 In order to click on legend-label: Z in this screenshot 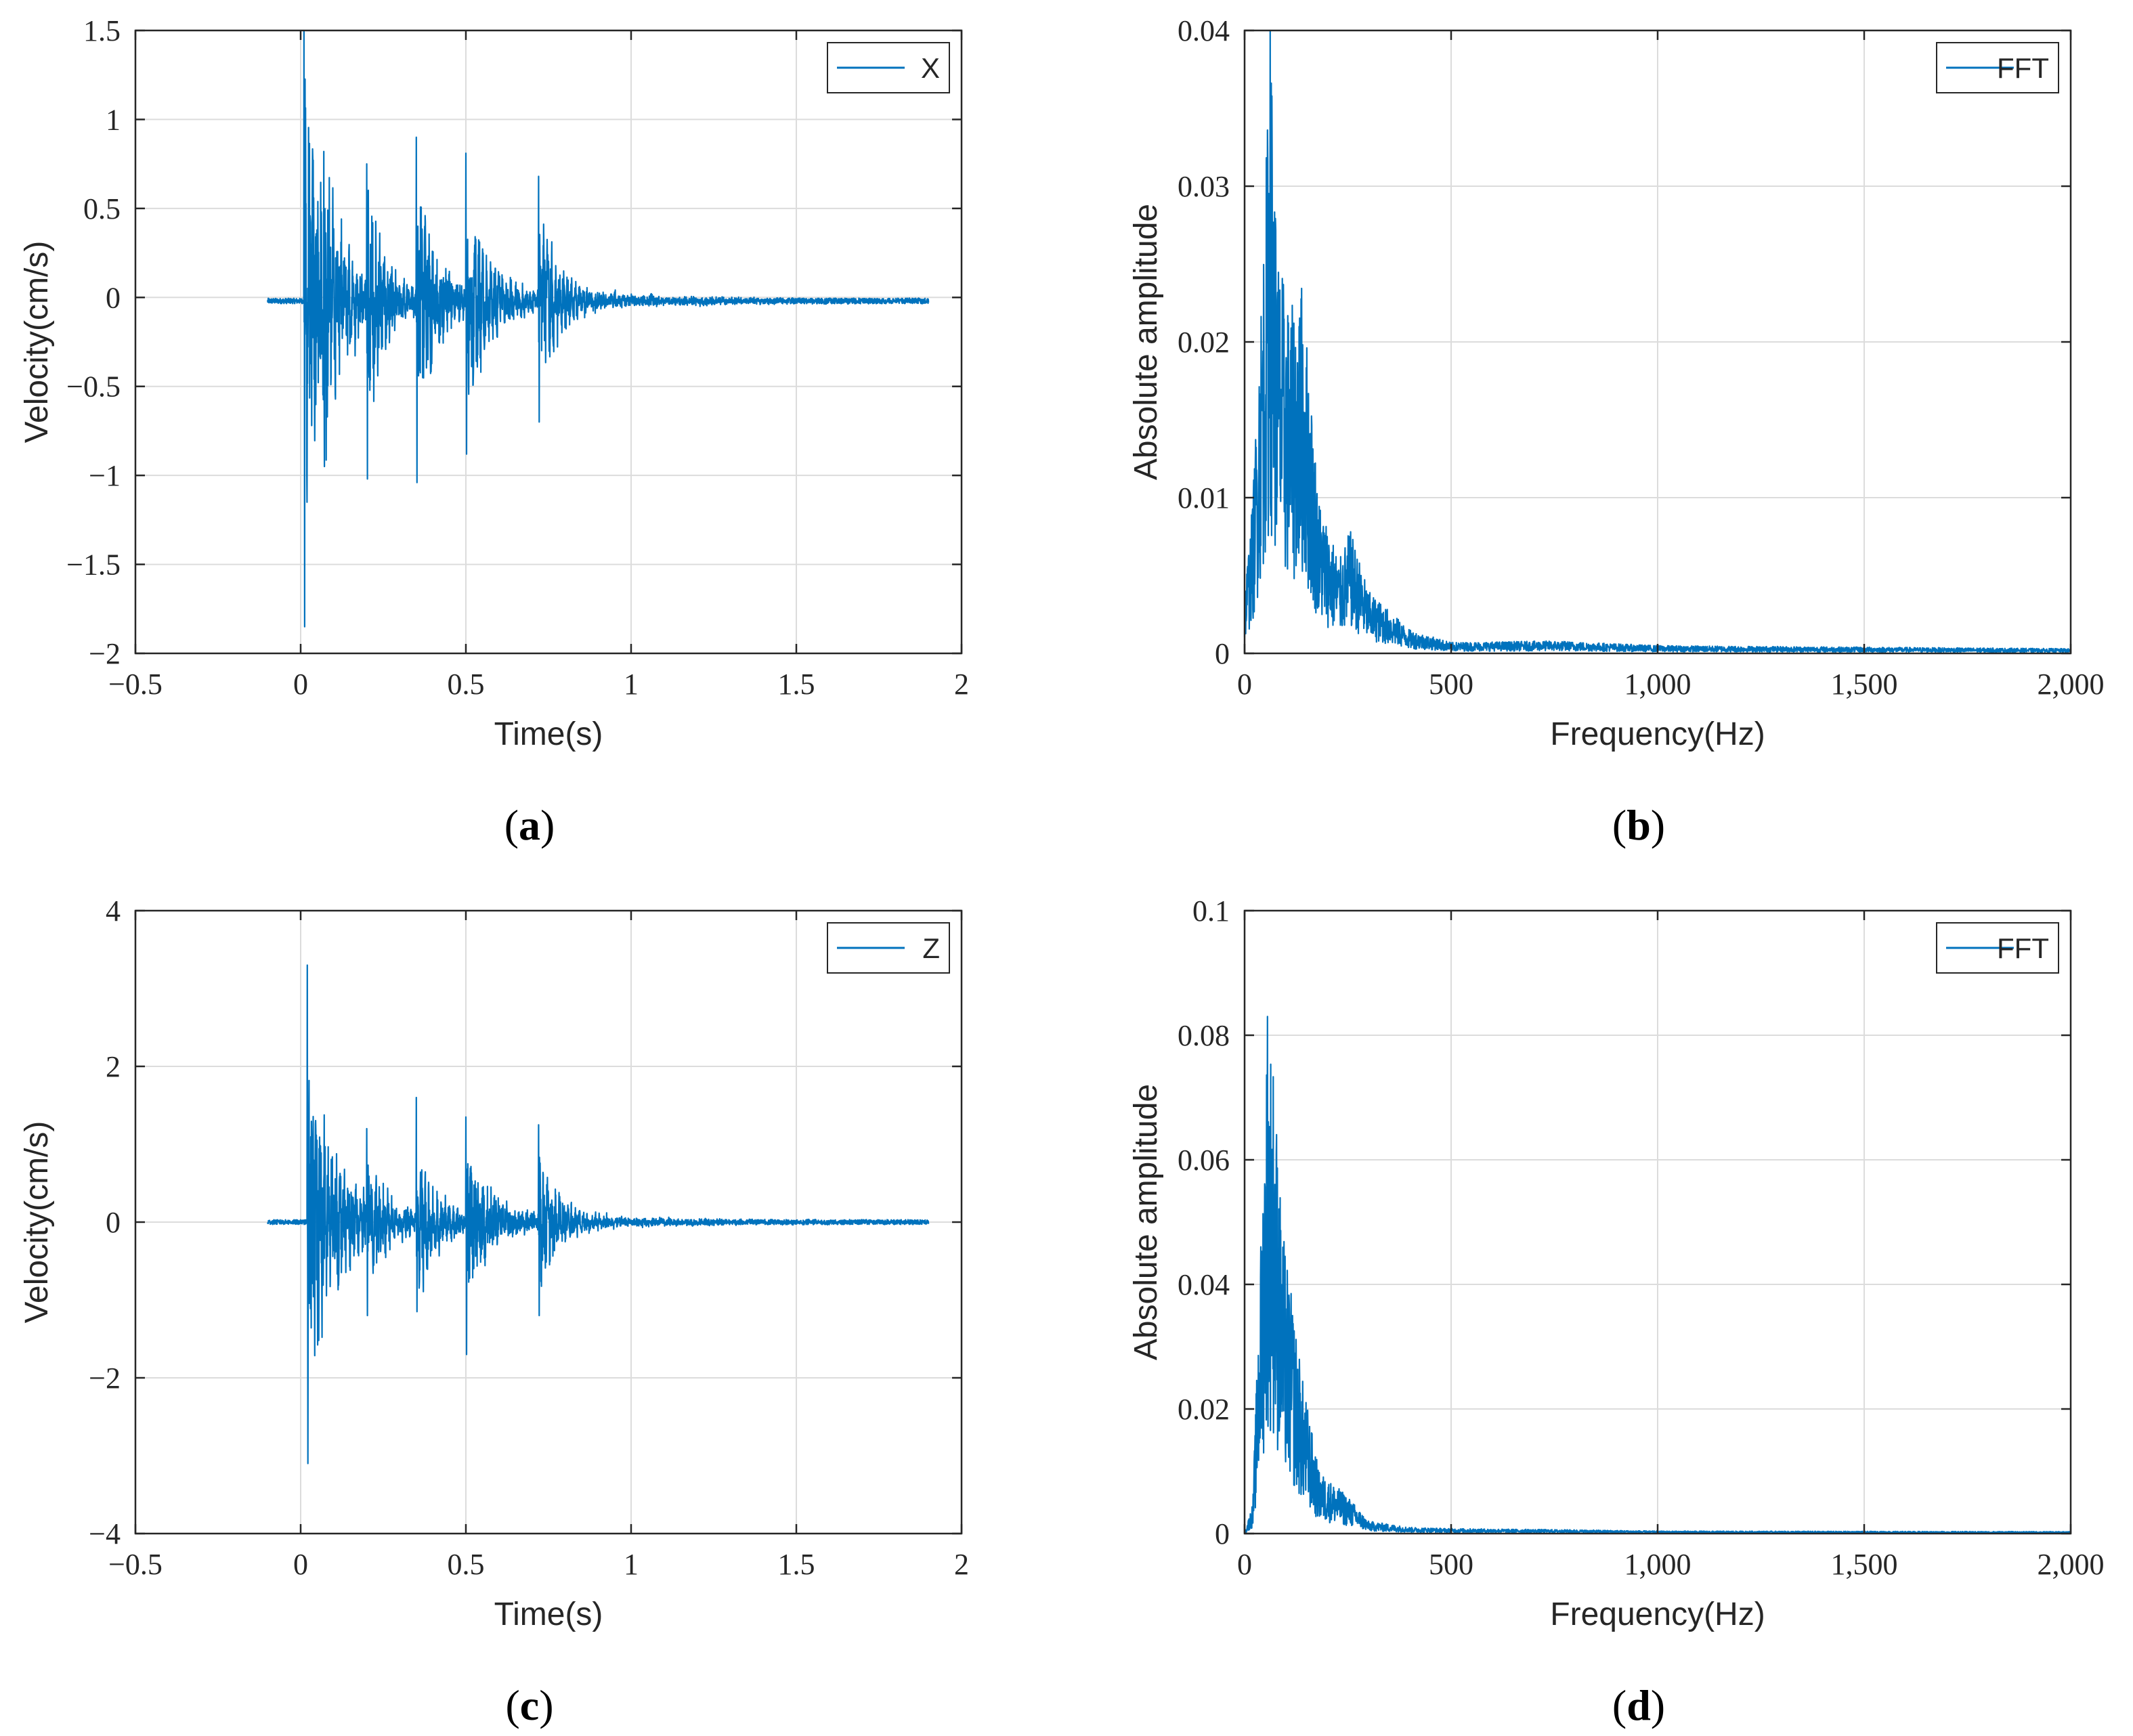, I will do `click(931, 948)`.